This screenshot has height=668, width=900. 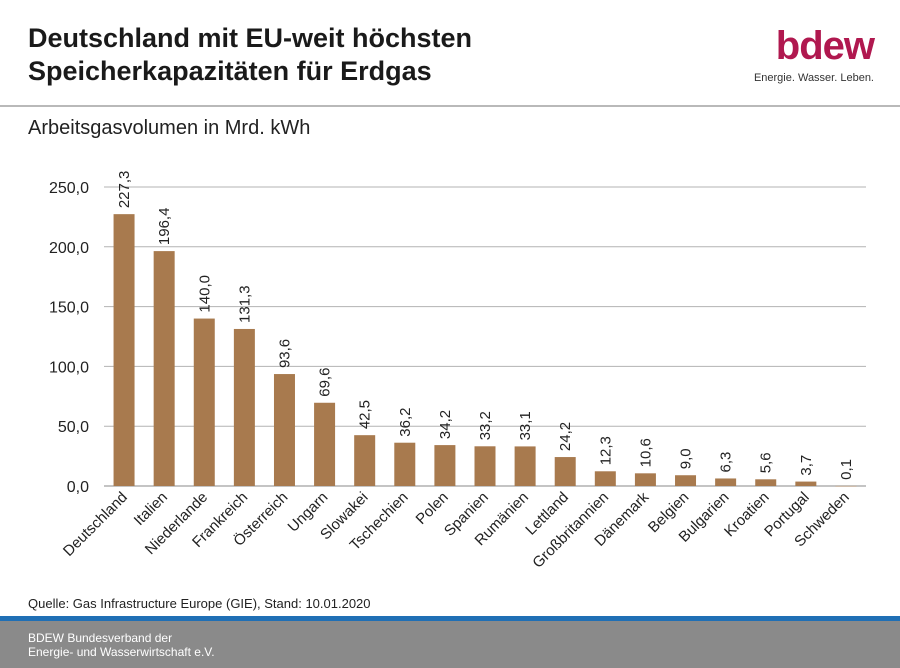 What do you see at coordinates (100, 638) in the screenshot?
I see `footer-line-1: BDEW Bundesverband der` at bounding box center [100, 638].